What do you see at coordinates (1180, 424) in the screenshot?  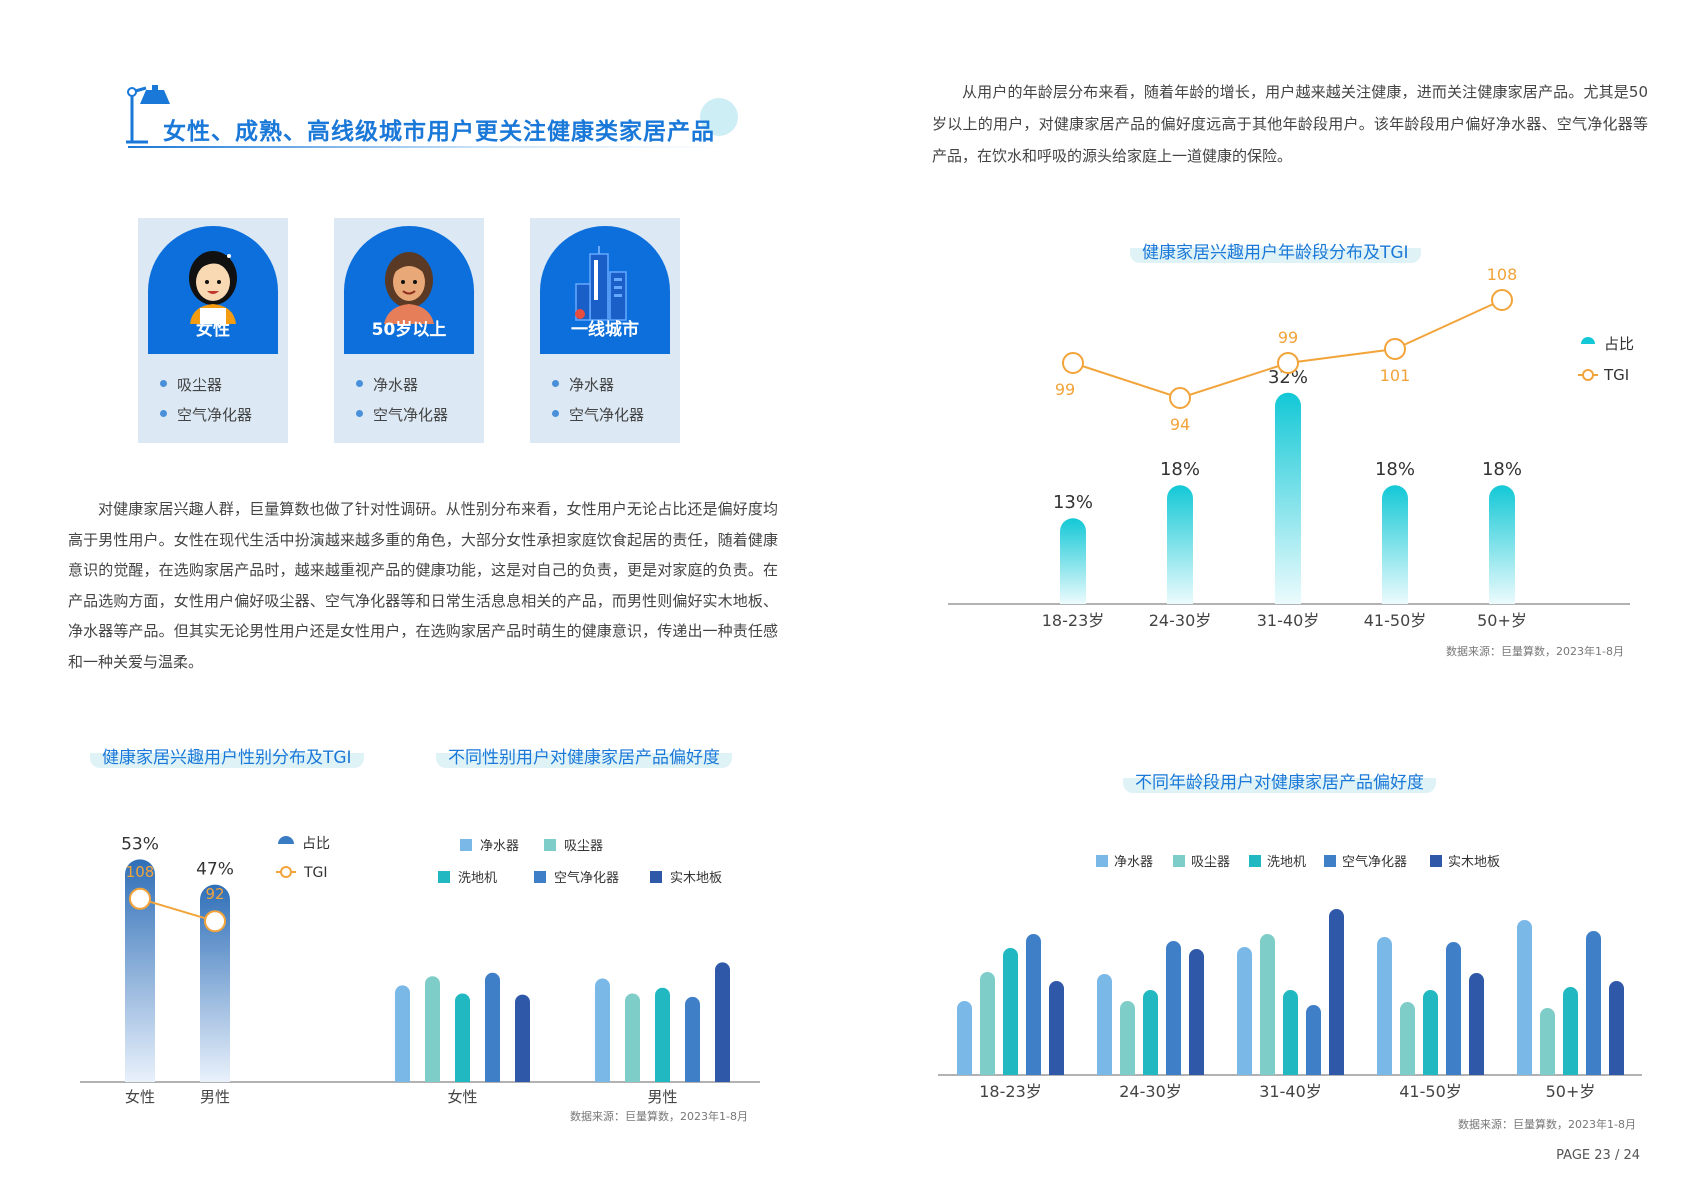 I see `tgi-label: 94` at bounding box center [1180, 424].